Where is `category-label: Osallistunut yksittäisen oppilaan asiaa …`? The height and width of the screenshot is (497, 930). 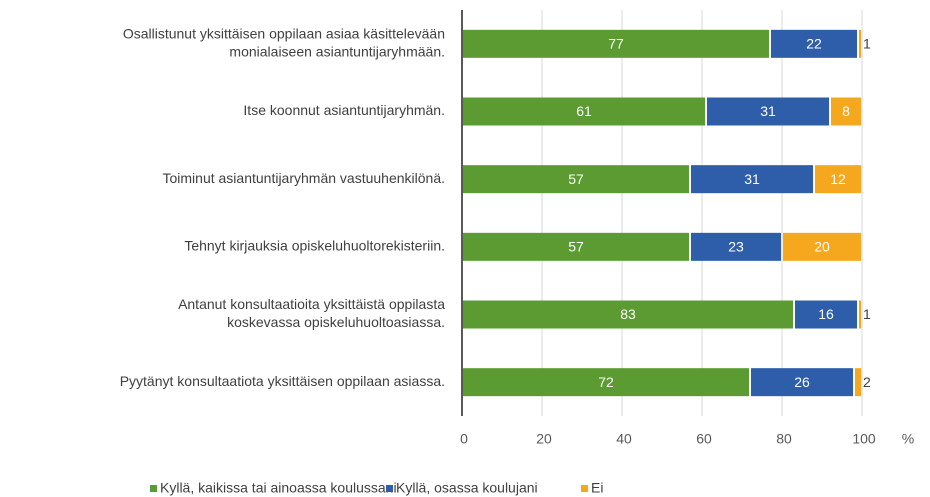 category-label: Osallistunut yksittäisen oppilaan asiaa … is located at coordinates (284, 34).